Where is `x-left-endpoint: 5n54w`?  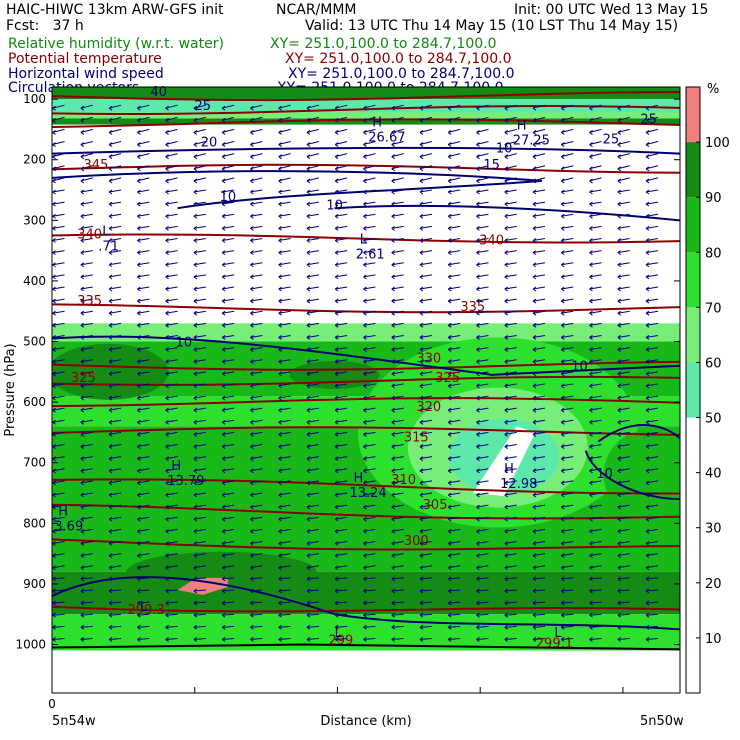 x-left-endpoint: 5n54w is located at coordinates (74, 721).